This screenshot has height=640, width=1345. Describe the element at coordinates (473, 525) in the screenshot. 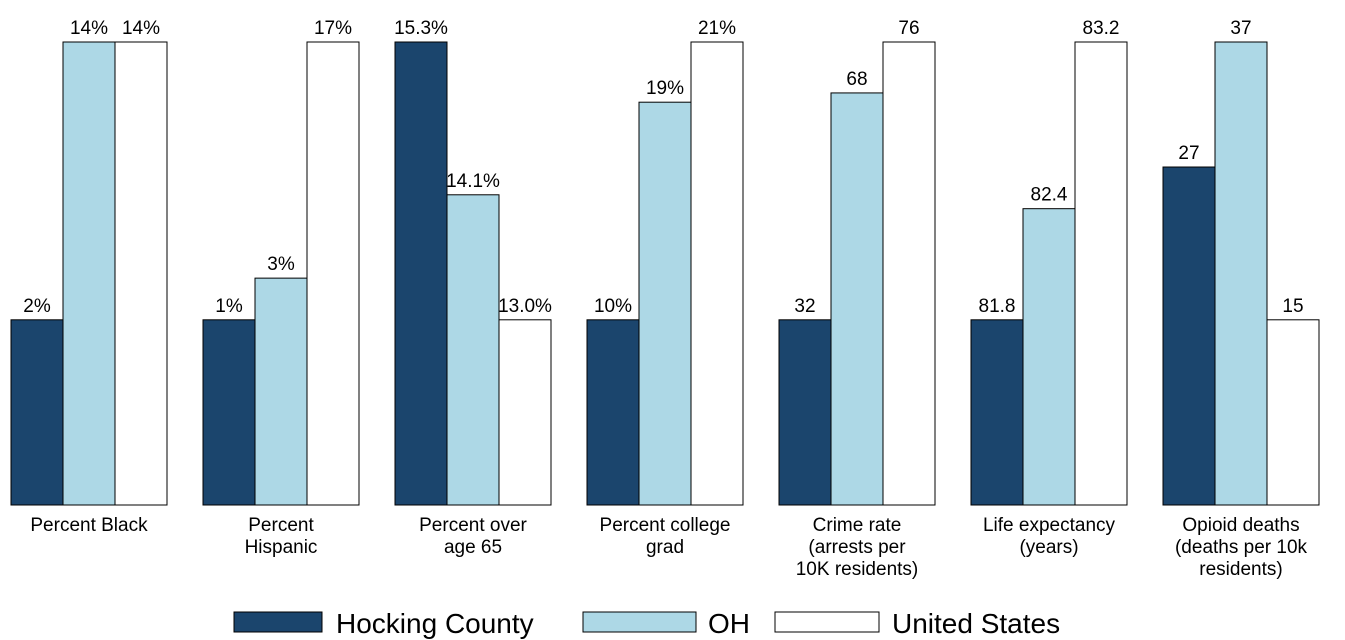

I see `category-label: Percent over` at that location.